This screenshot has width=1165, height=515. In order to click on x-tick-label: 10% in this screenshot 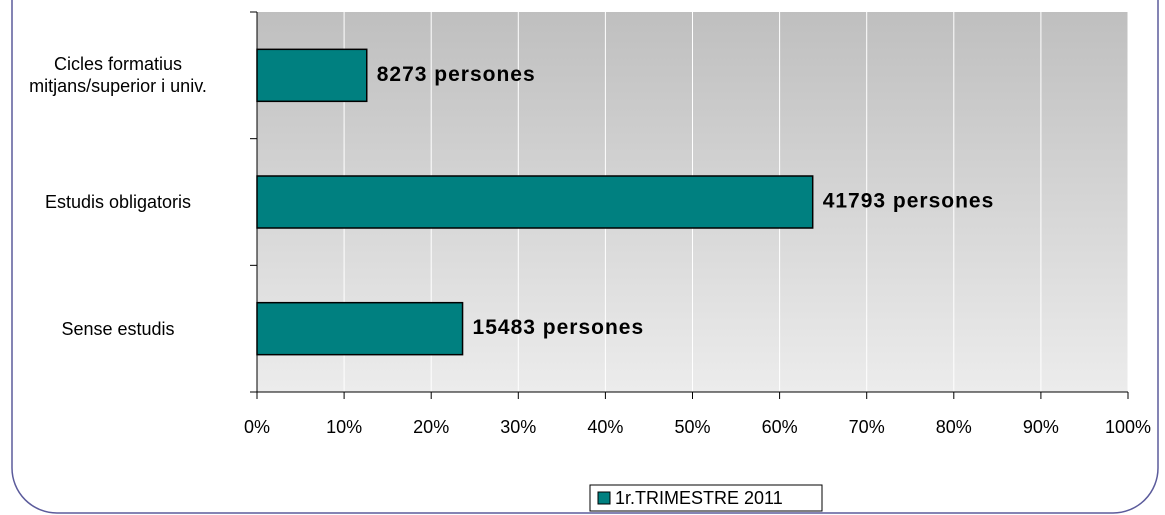, I will do `click(344, 427)`.